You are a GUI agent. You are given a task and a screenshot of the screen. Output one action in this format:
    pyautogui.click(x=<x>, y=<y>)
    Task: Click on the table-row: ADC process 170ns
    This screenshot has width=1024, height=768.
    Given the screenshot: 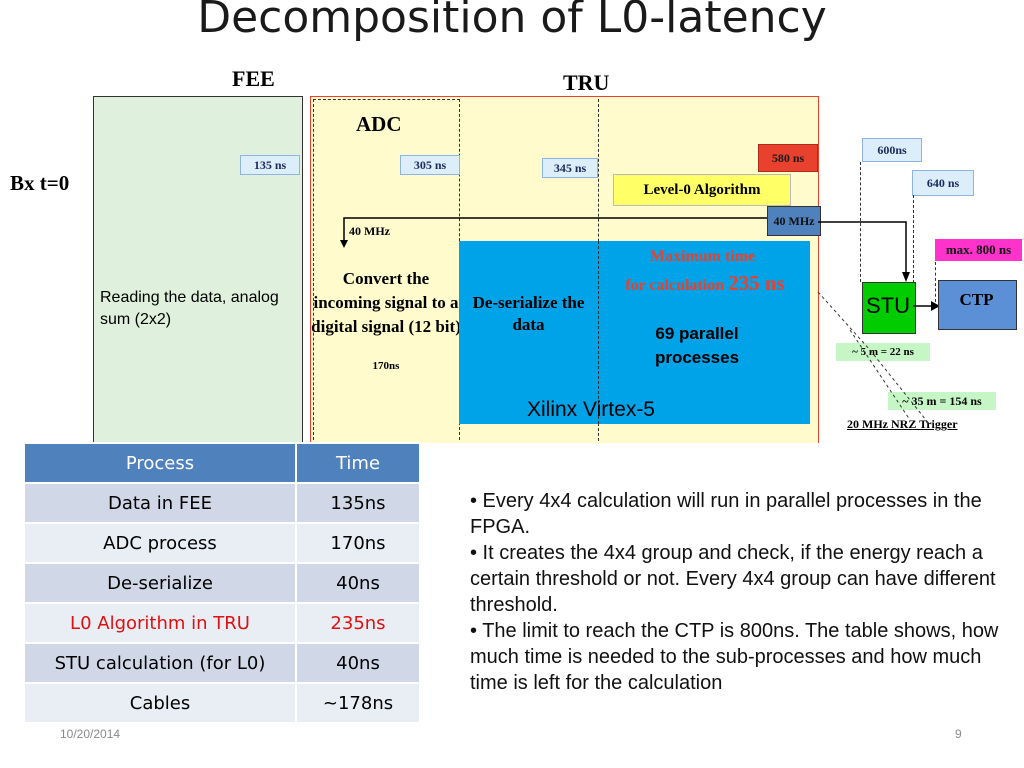 What is the action you would take?
    pyautogui.click(x=222, y=543)
    